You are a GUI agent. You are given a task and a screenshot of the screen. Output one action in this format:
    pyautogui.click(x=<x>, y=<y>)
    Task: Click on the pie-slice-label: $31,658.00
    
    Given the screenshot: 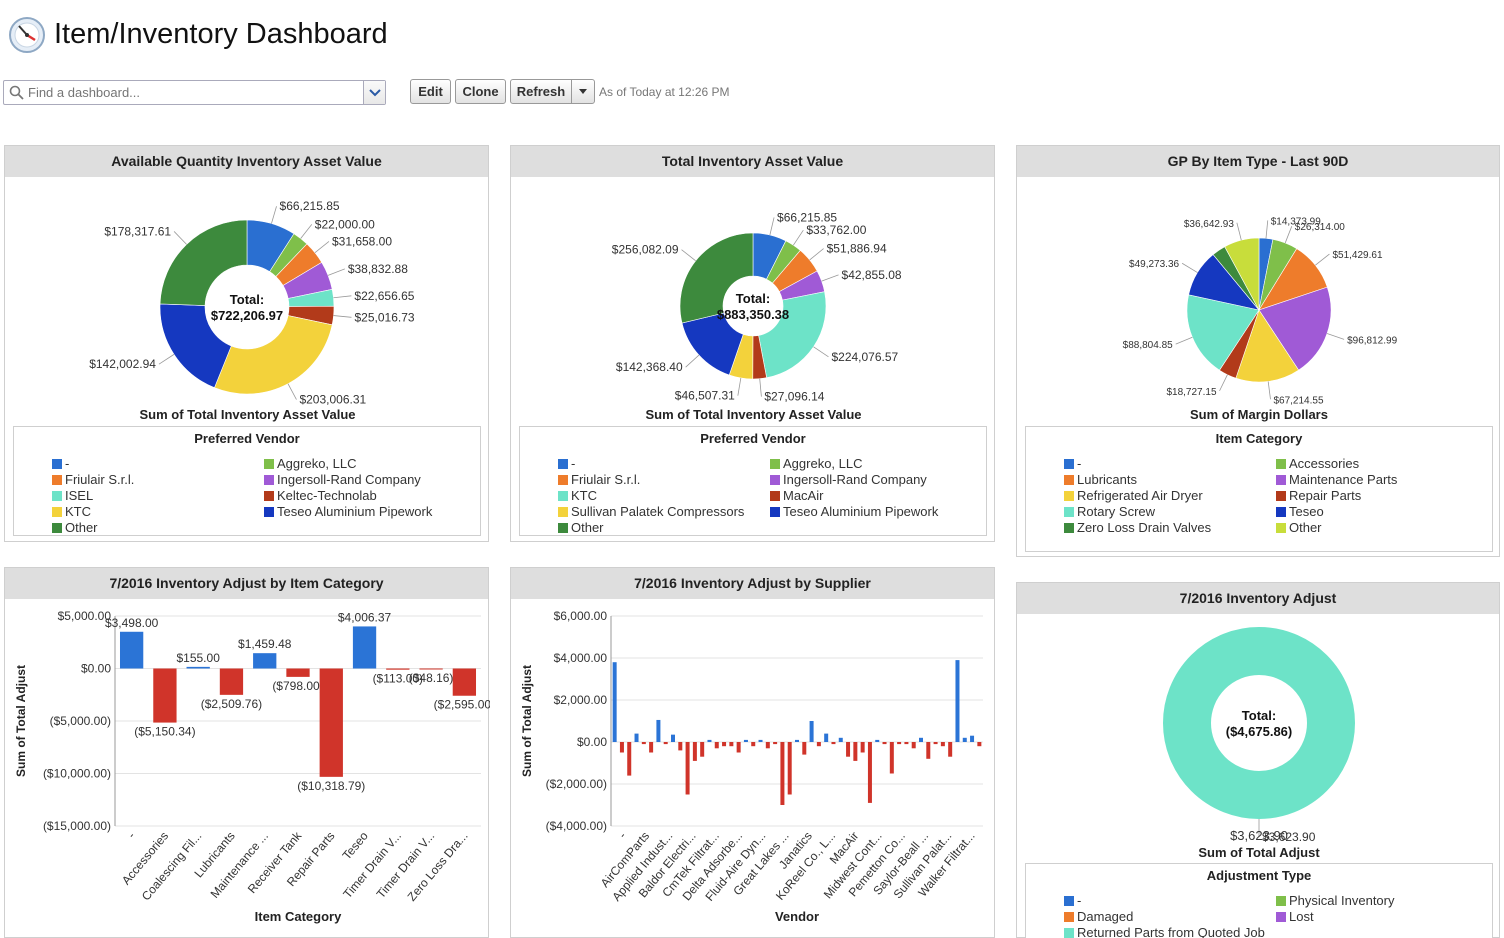 What is the action you would take?
    pyautogui.click(x=362, y=241)
    